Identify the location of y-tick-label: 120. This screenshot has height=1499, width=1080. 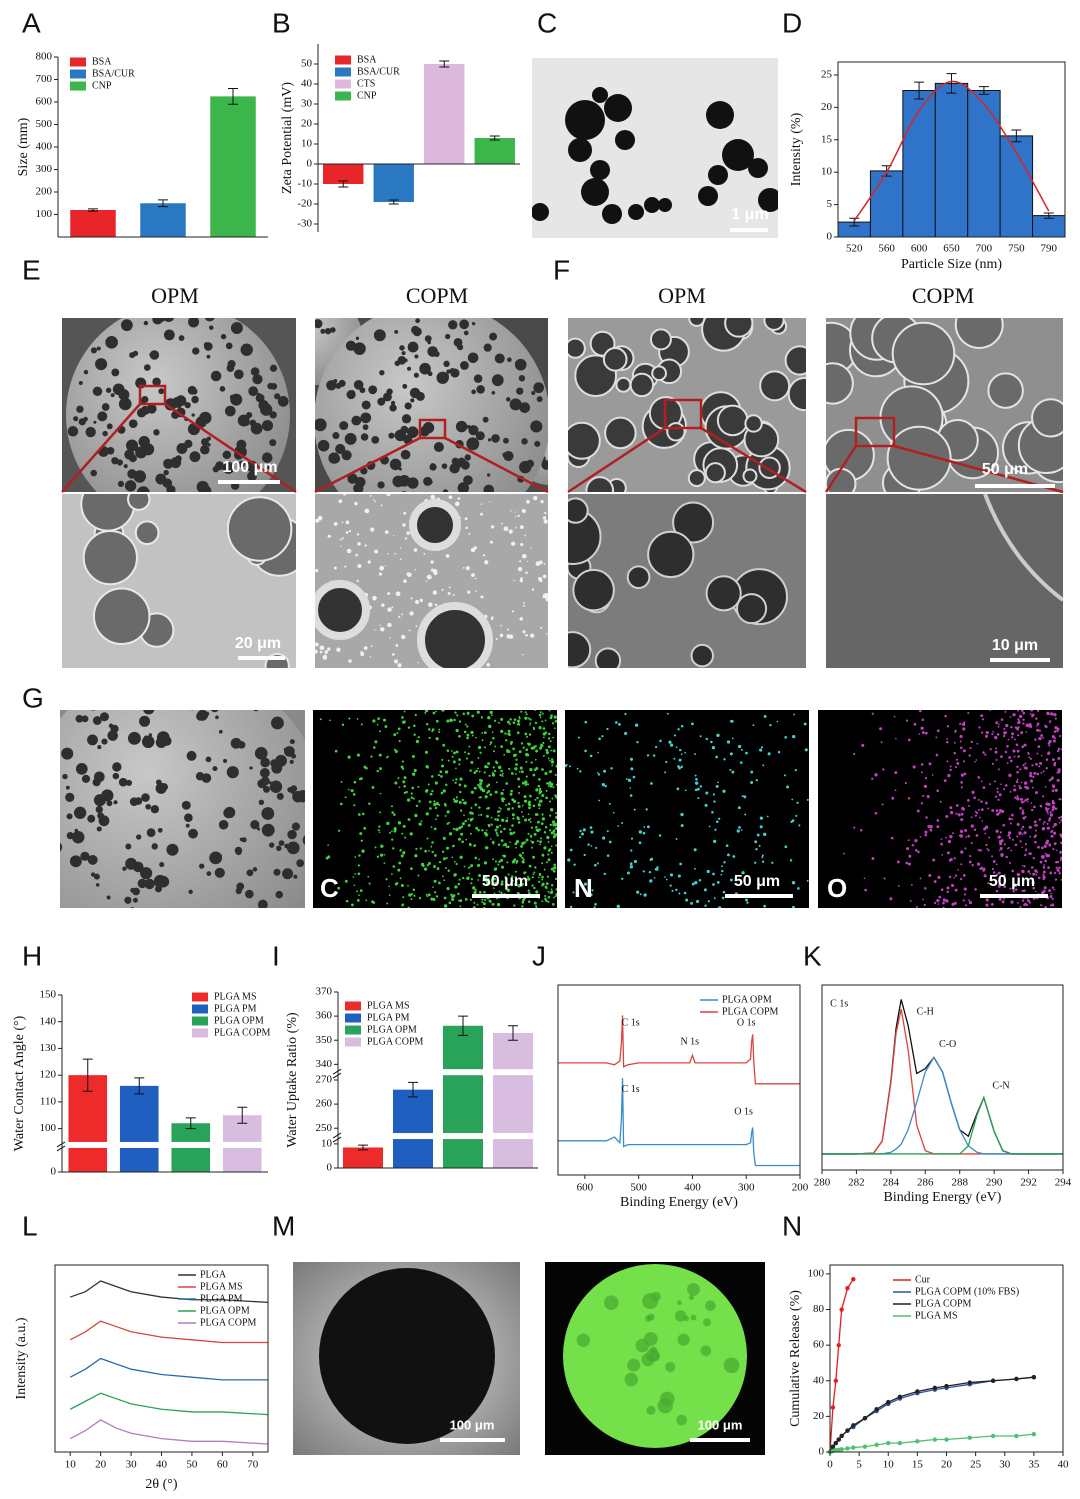
(48, 1075).